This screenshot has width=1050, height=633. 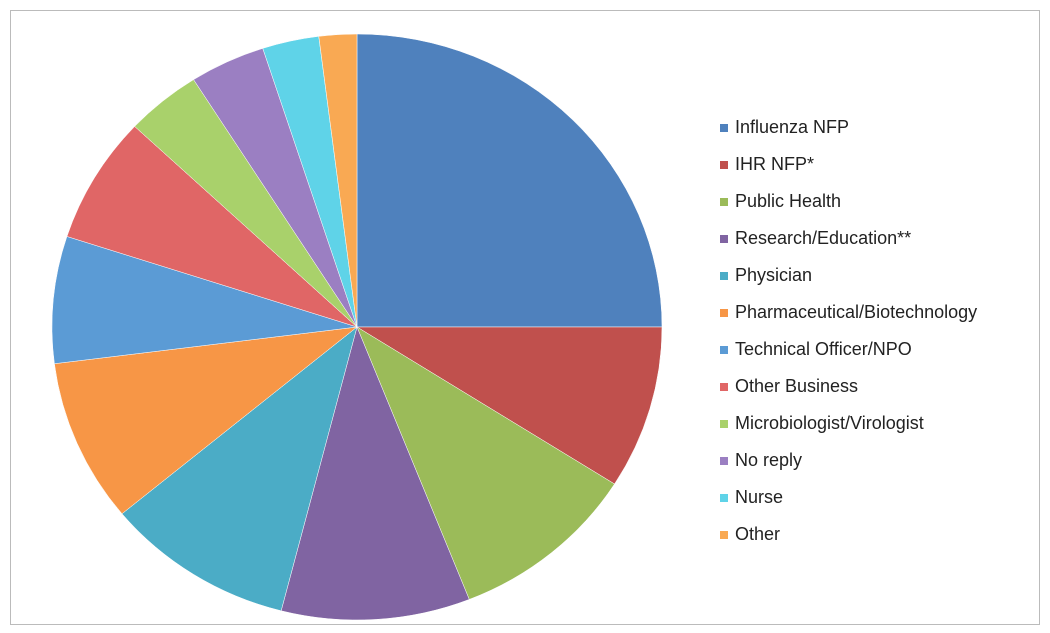 I want to click on legend-label: Technical Officer/NPO, so click(x=823, y=349).